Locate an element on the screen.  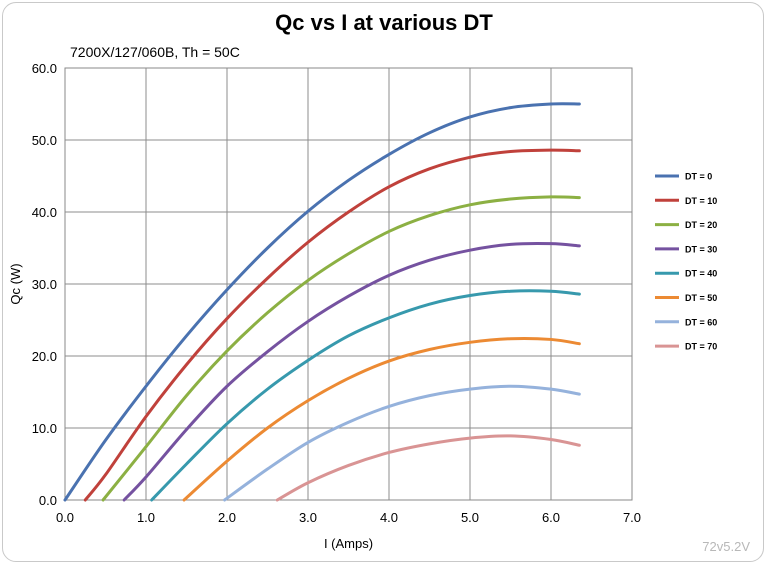
version-label: 72v5.2V is located at coordinates (726, 546).